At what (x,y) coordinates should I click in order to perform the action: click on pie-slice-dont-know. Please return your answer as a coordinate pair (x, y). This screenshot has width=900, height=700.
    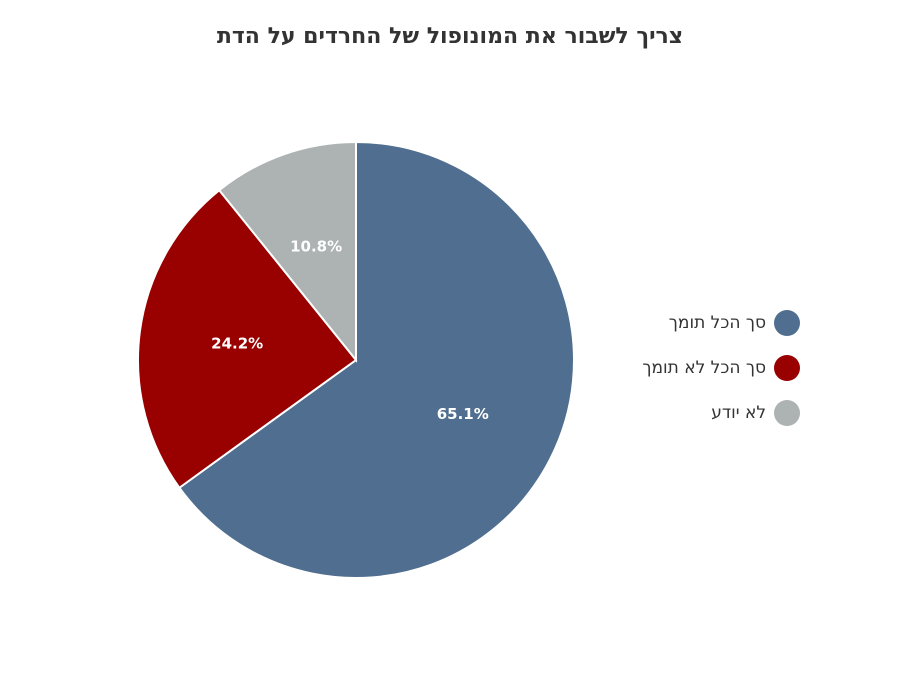
    Looking at the image, I should click on (287, 251).